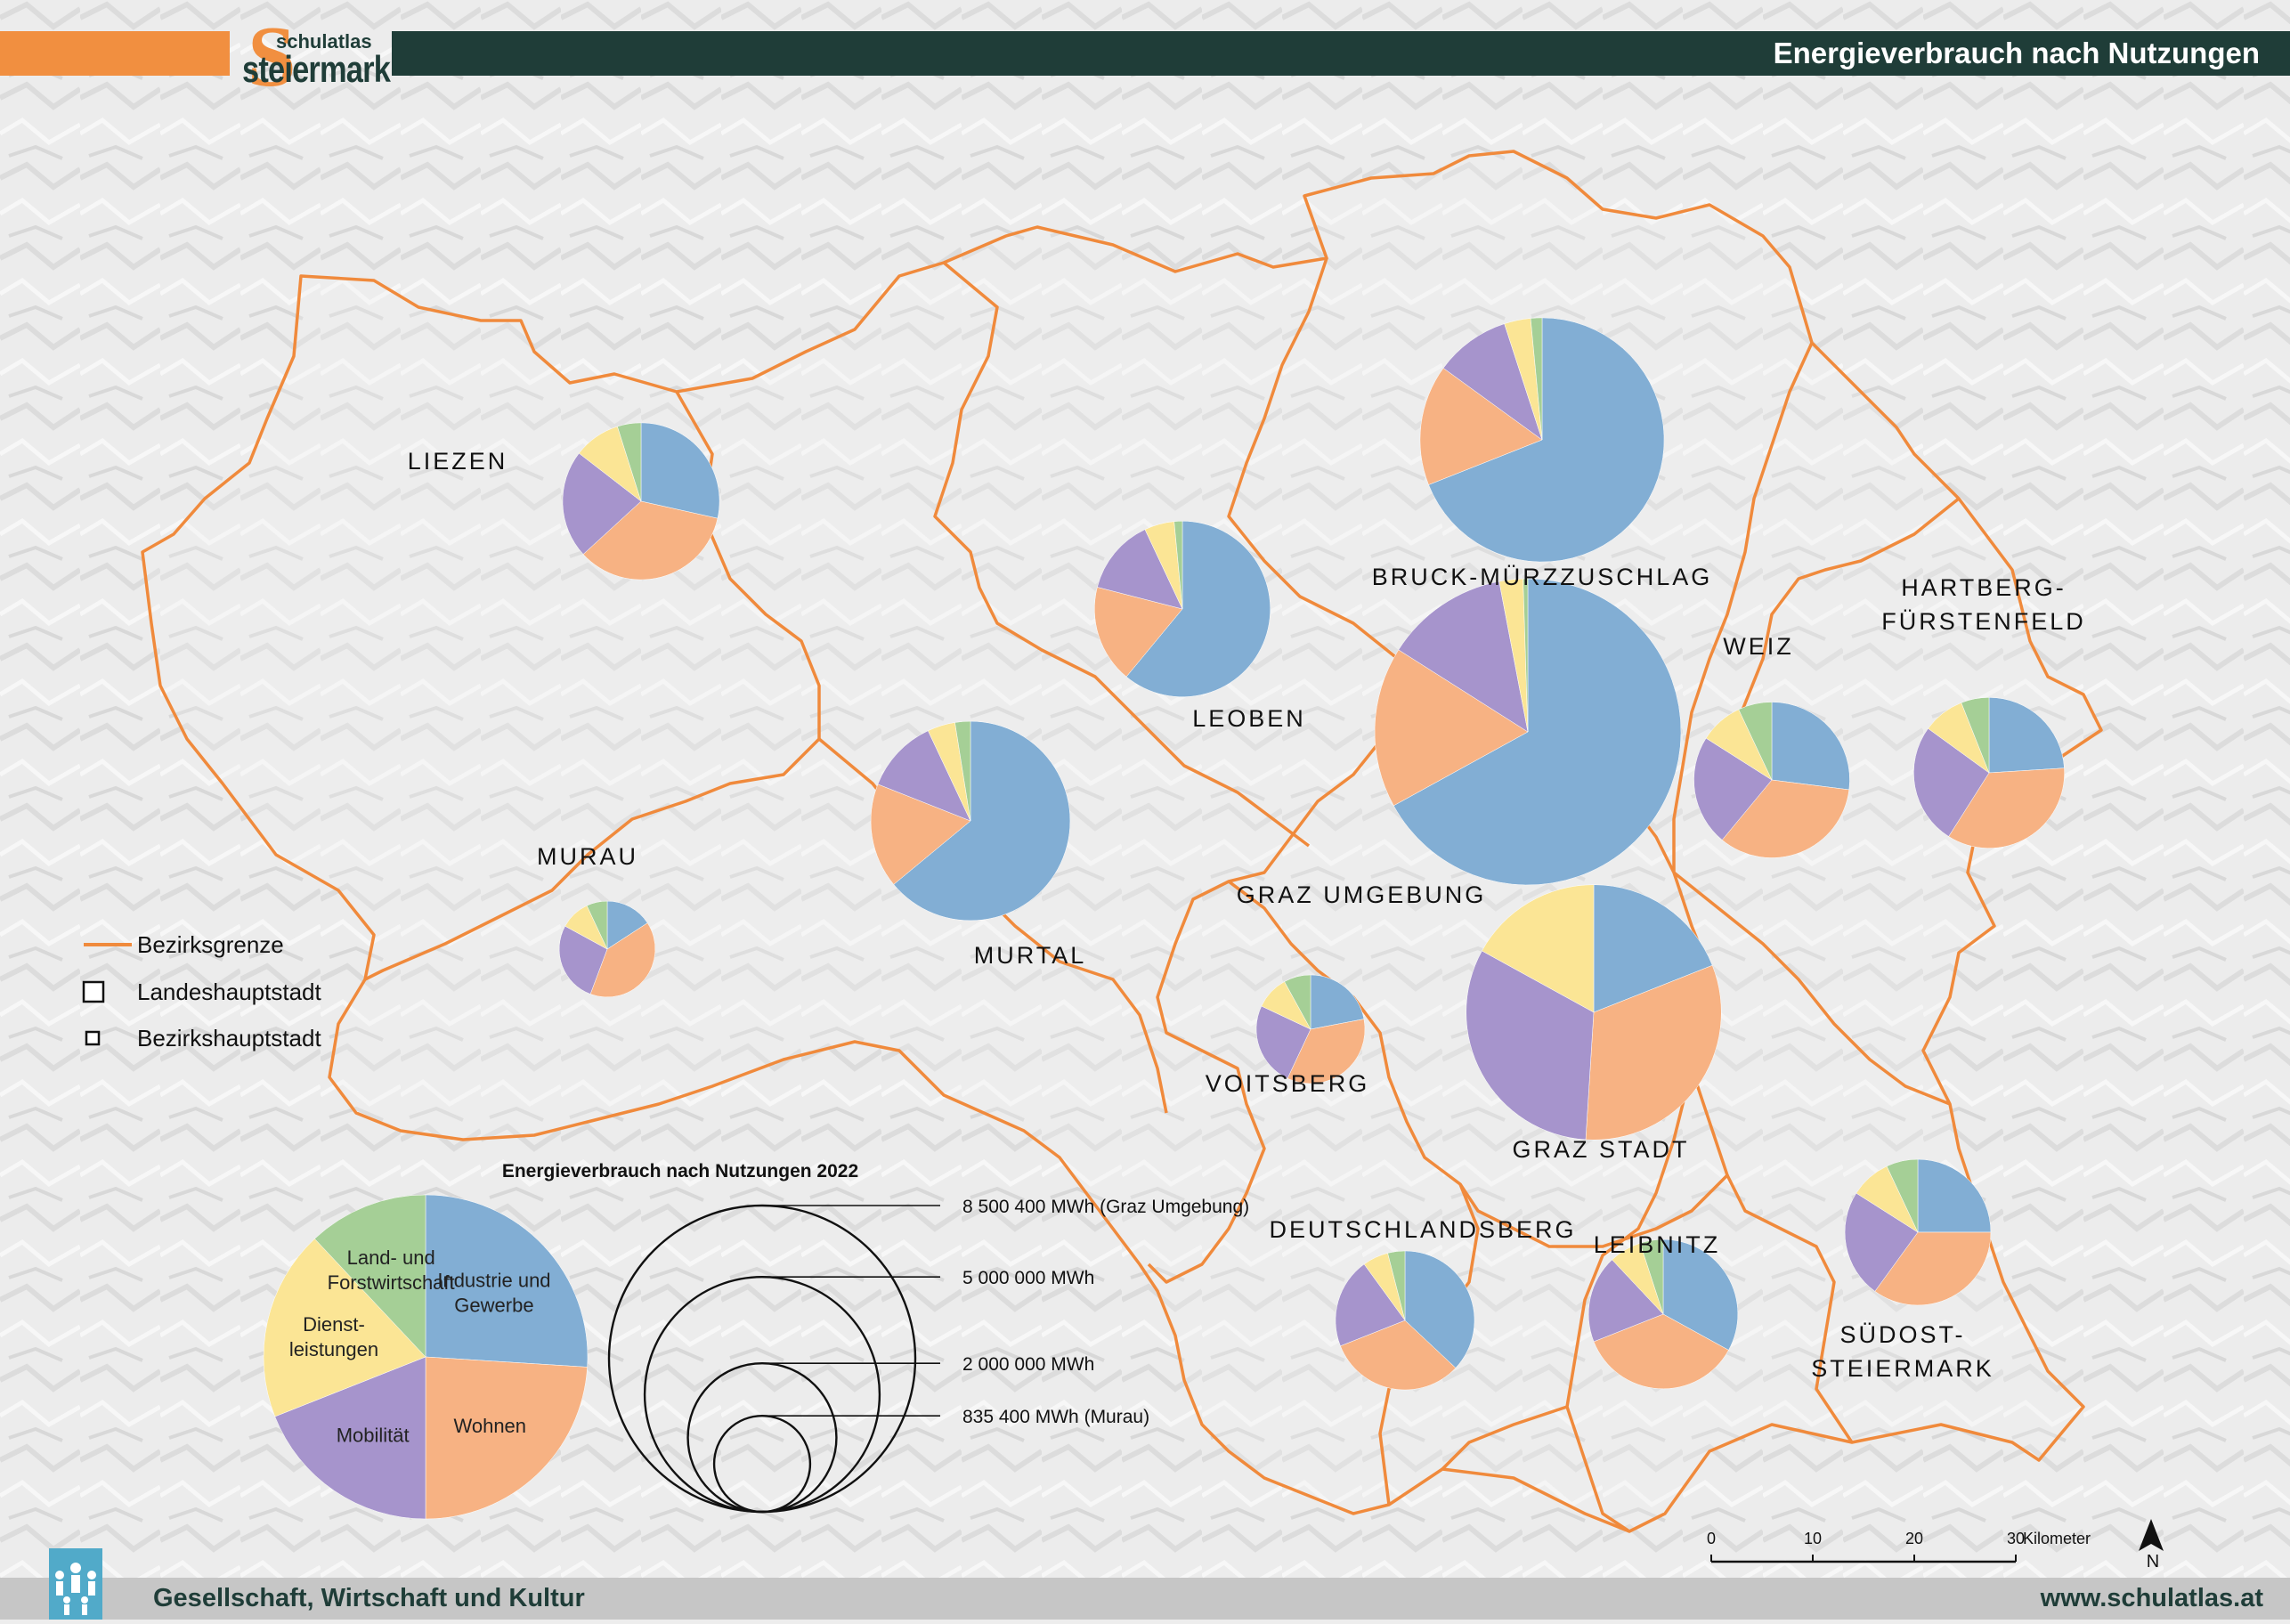 The image size is (2290, 1624). I want to click on header-dark-bar, so click(1341, 53).